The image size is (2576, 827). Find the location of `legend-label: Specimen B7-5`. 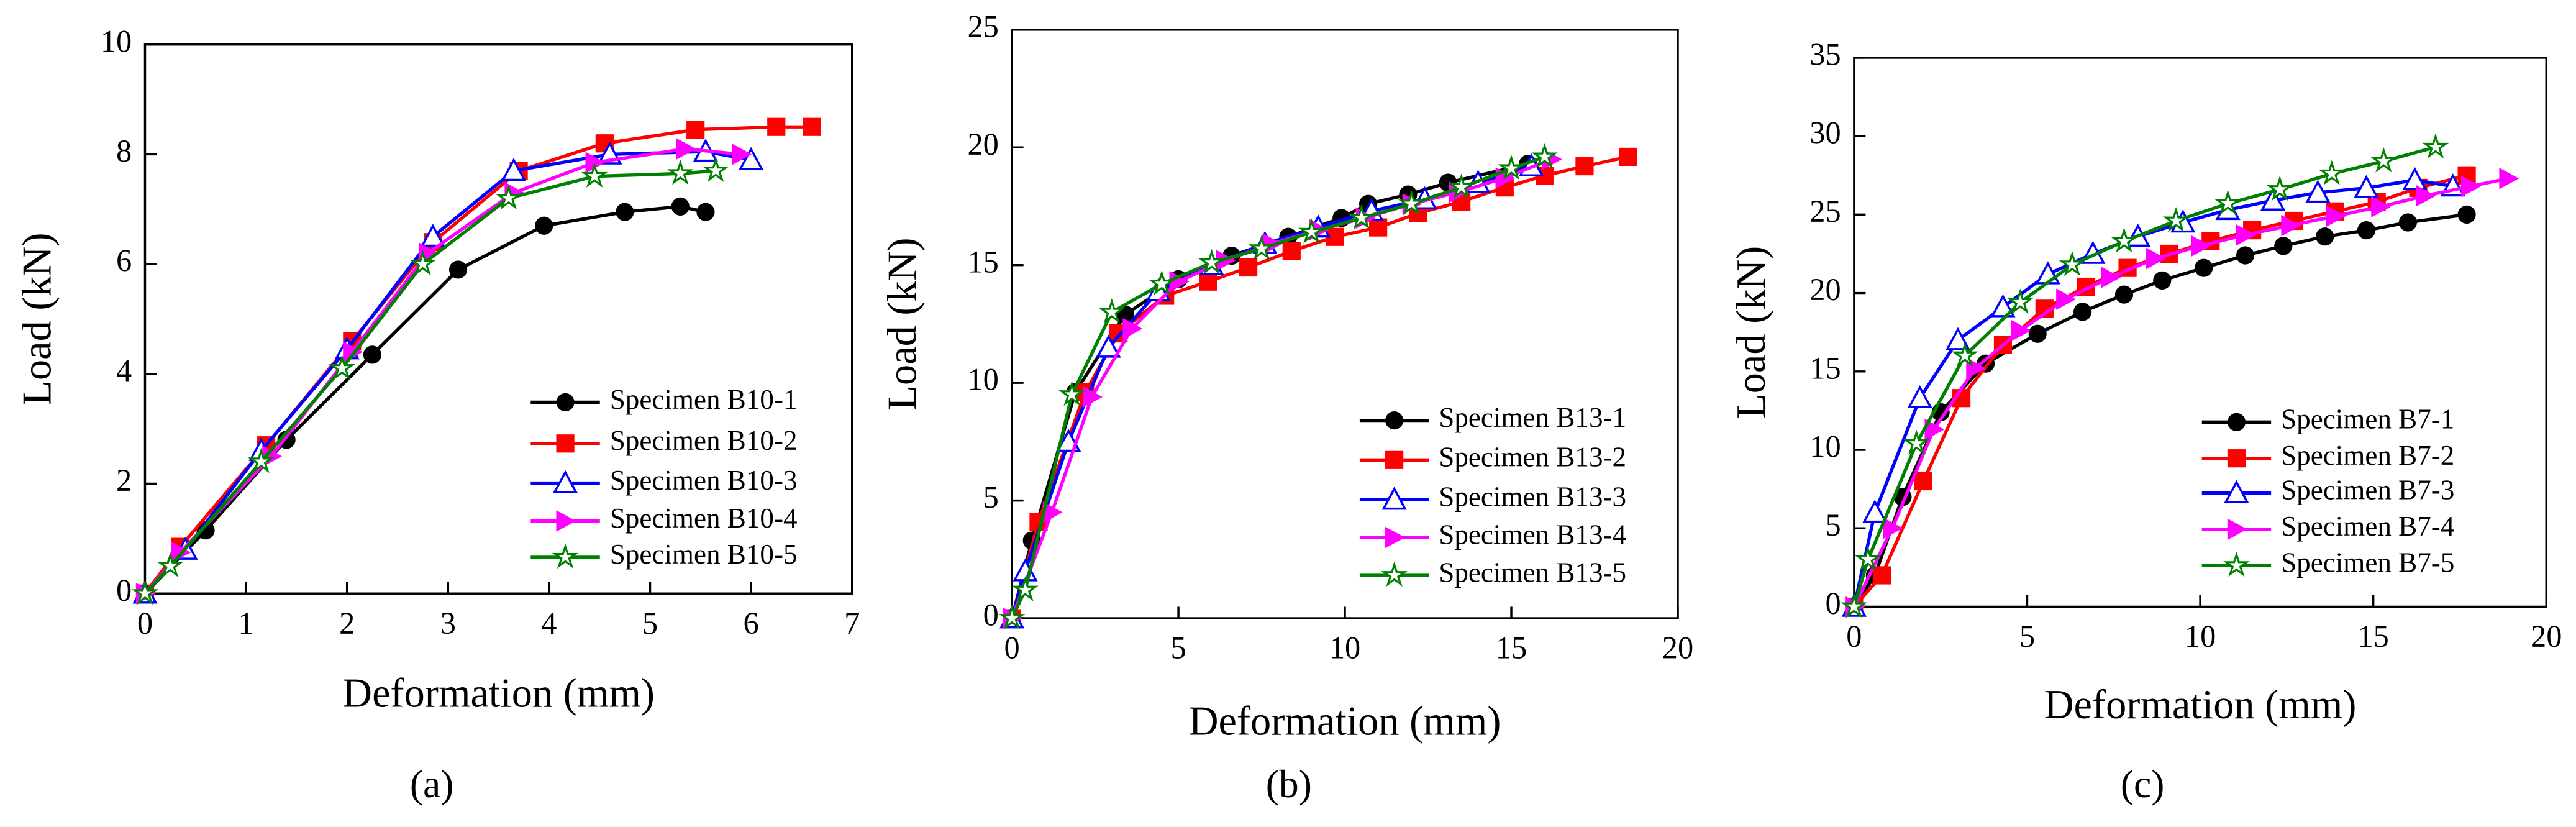

legend-label: Specimen B7-5 is located at coordinates (2367, 562).